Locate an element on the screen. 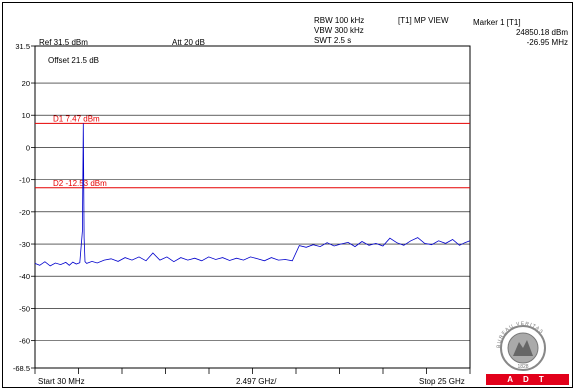 Image resolution: width=577 pixels, height=392 pixels. y-tick-label: -10 is located at coordinates (24, 180).